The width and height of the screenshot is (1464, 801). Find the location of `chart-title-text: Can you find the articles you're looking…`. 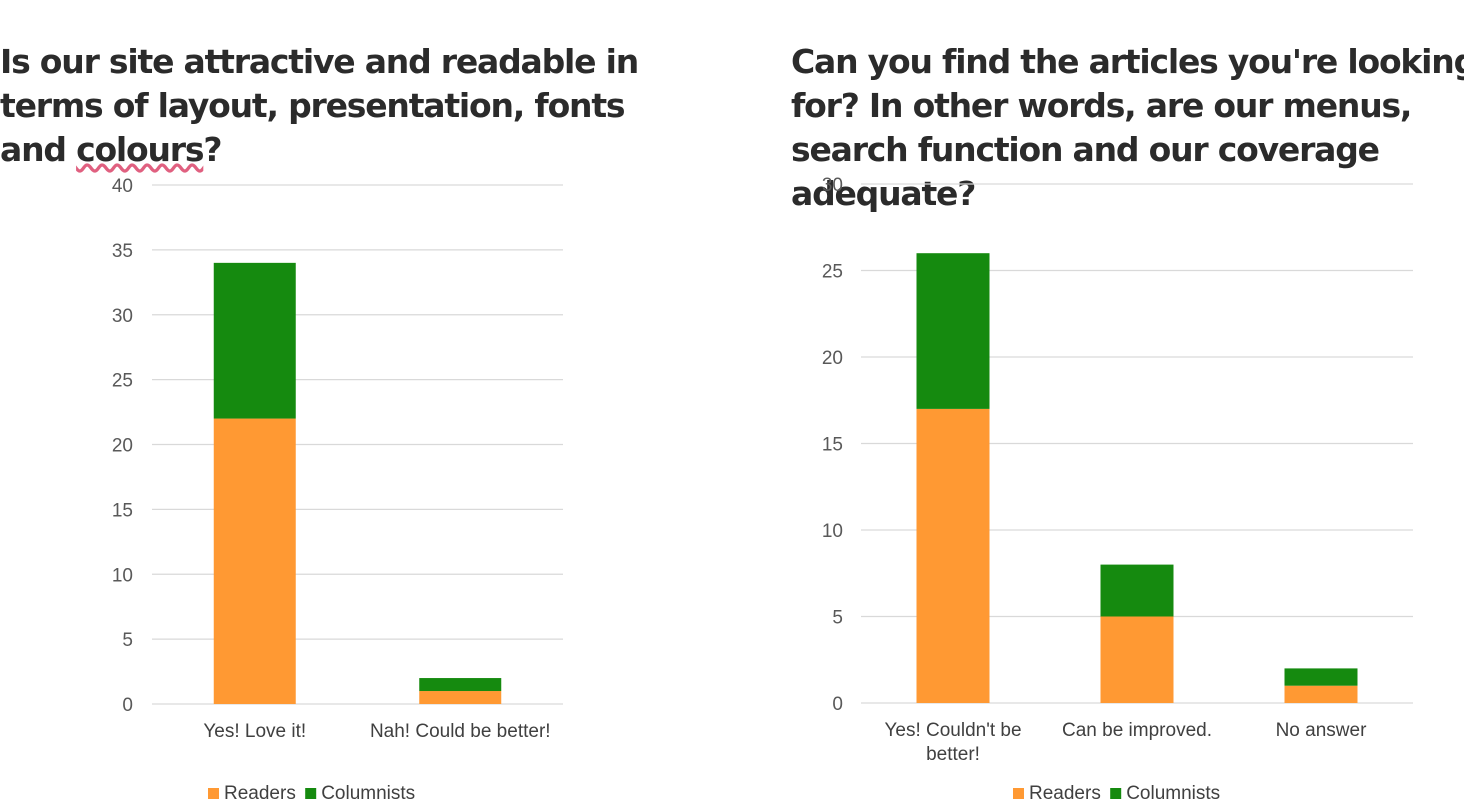

chart-title-text: Can you find the articles you're looking… is located at coordinates (1127, 127).